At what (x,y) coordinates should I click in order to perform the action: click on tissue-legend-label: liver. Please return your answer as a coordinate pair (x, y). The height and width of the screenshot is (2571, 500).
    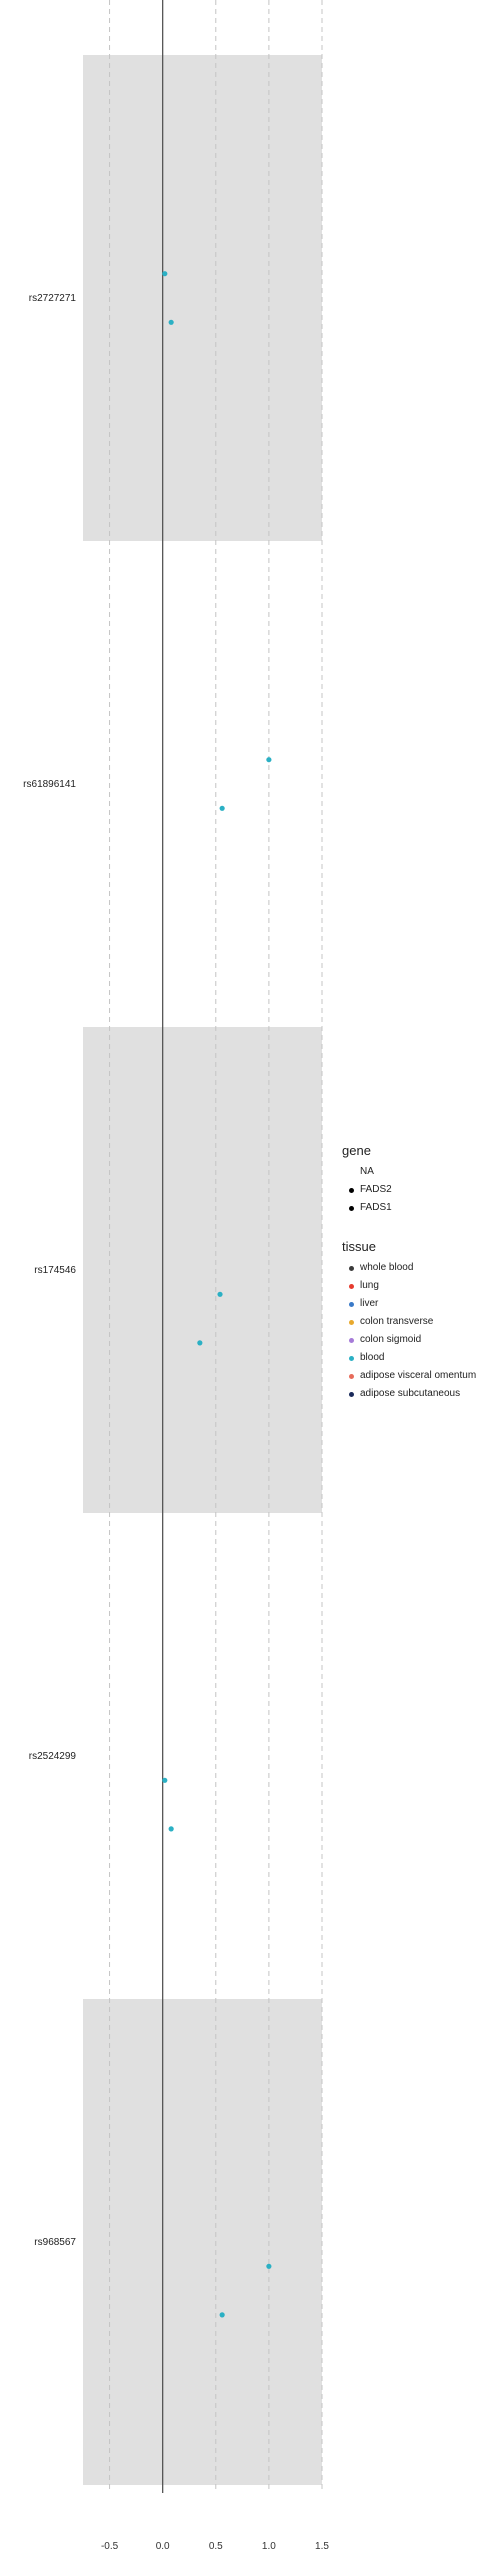
    Looking at the image, I should click on (369, 1303).